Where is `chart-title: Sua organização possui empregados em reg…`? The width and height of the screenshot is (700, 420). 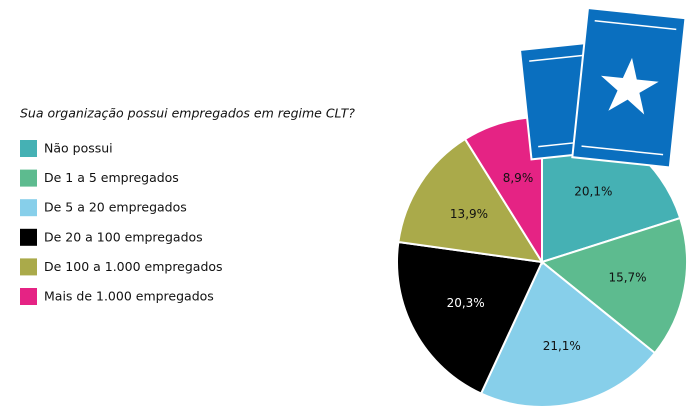
chart-title: Sua organização possui empregados em reg… is located at coordinates (187, 113).